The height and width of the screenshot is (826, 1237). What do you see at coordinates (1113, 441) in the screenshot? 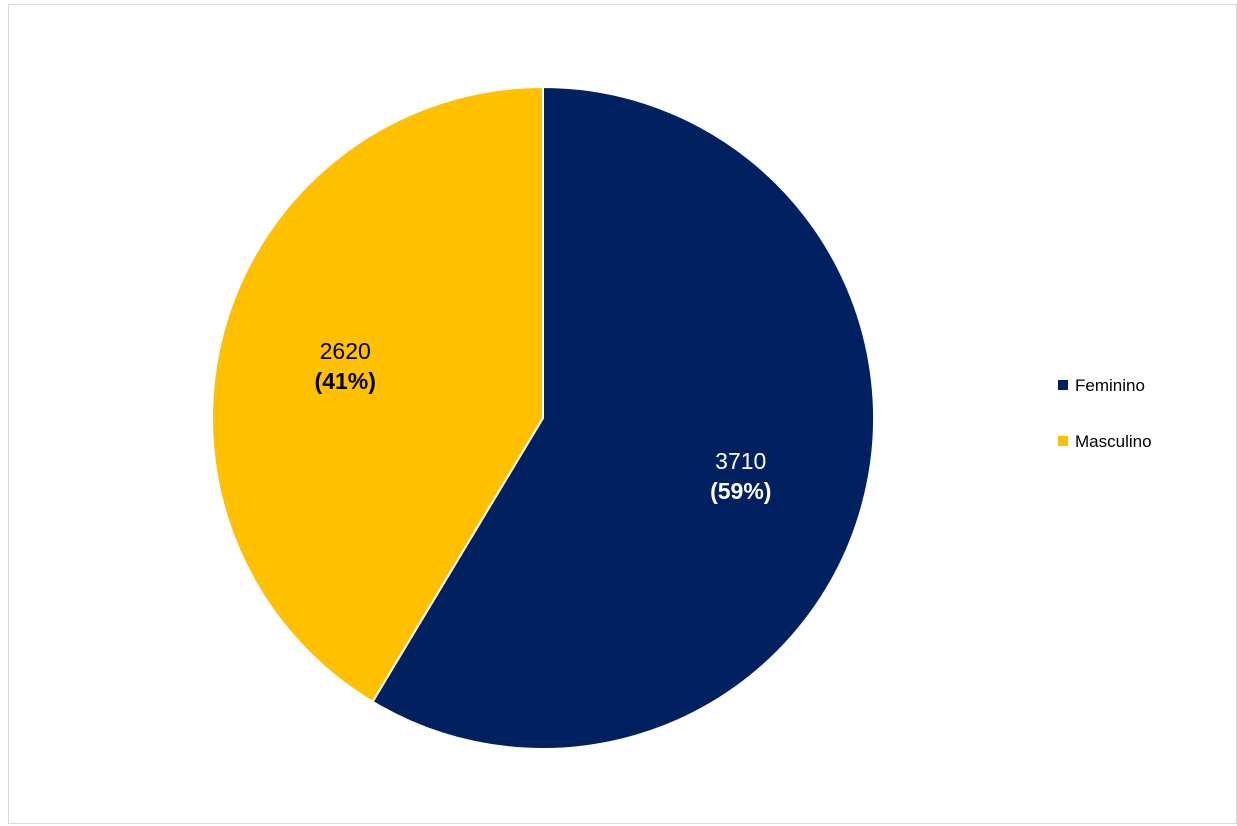
I see `legend-label-masculino: Masculino` at bounding box center [1113, 441].